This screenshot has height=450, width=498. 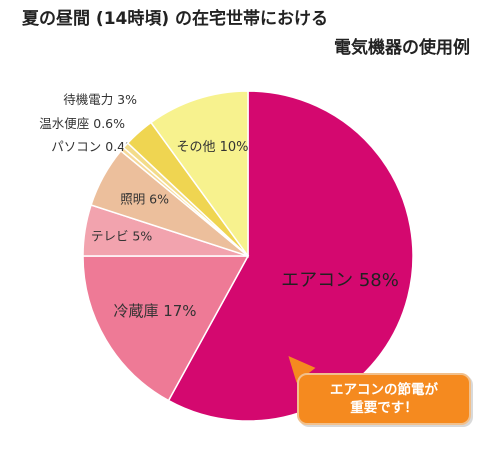 I want to click on pie-label-7: その他 10%, so click(x=212, y=147).